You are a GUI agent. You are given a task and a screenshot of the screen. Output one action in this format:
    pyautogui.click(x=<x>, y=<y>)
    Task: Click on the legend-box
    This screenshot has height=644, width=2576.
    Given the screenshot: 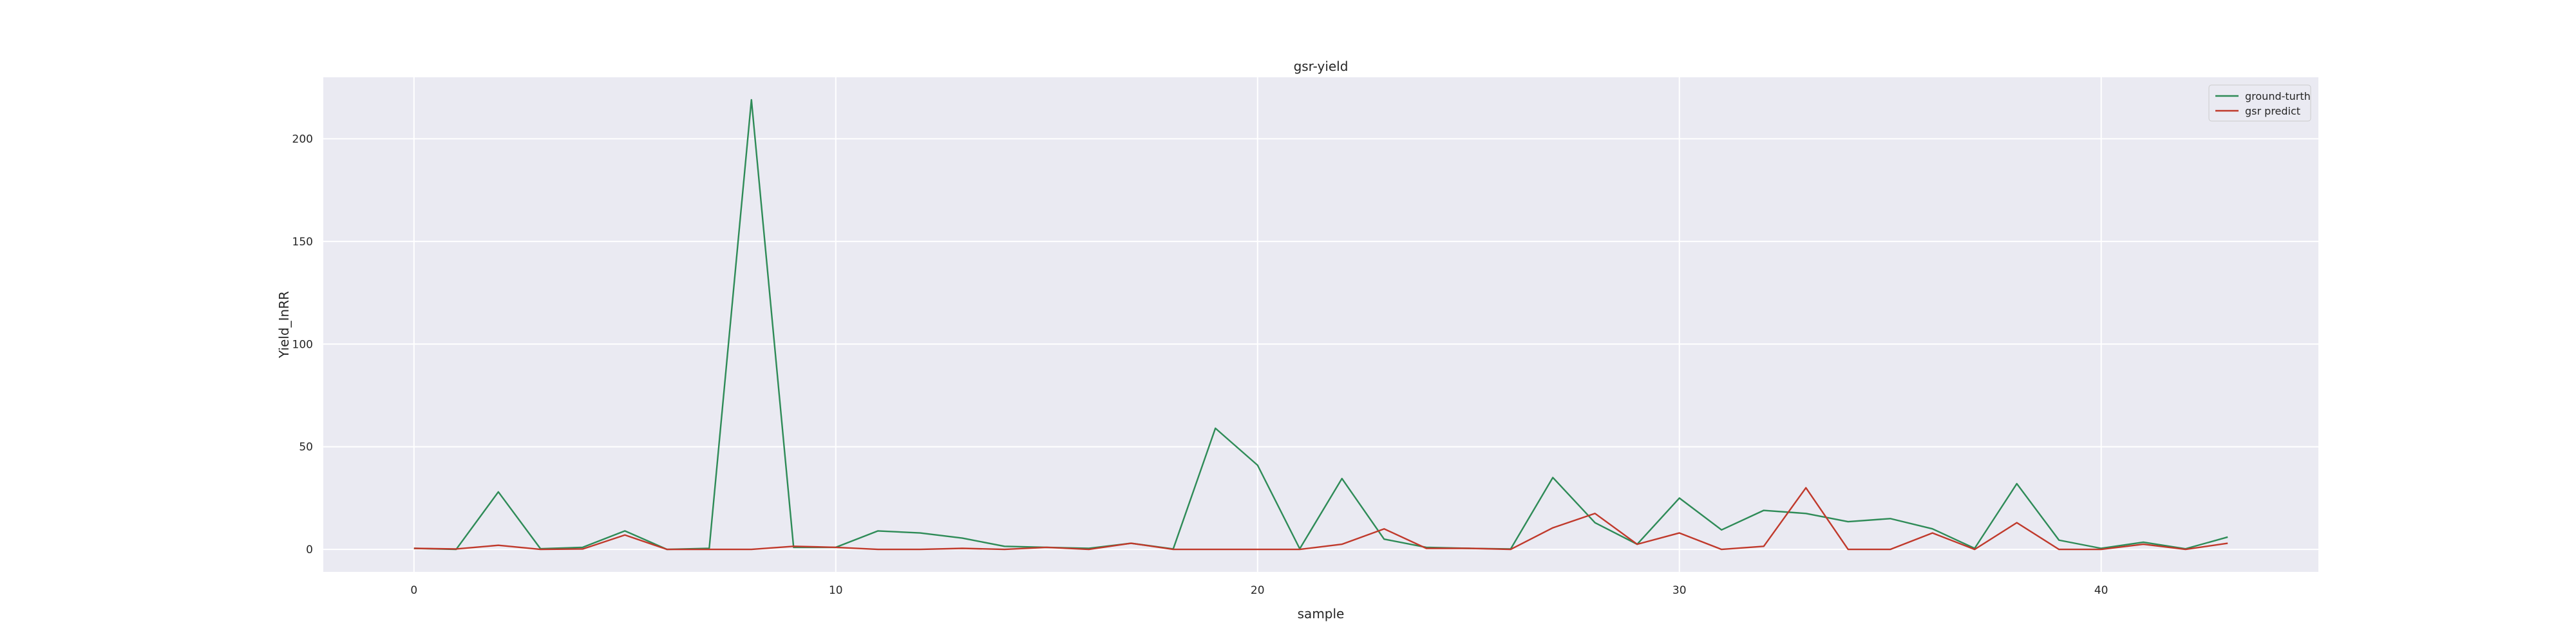 What is the action you would take?
    pyautogui.click(x=2260, y=103)
    